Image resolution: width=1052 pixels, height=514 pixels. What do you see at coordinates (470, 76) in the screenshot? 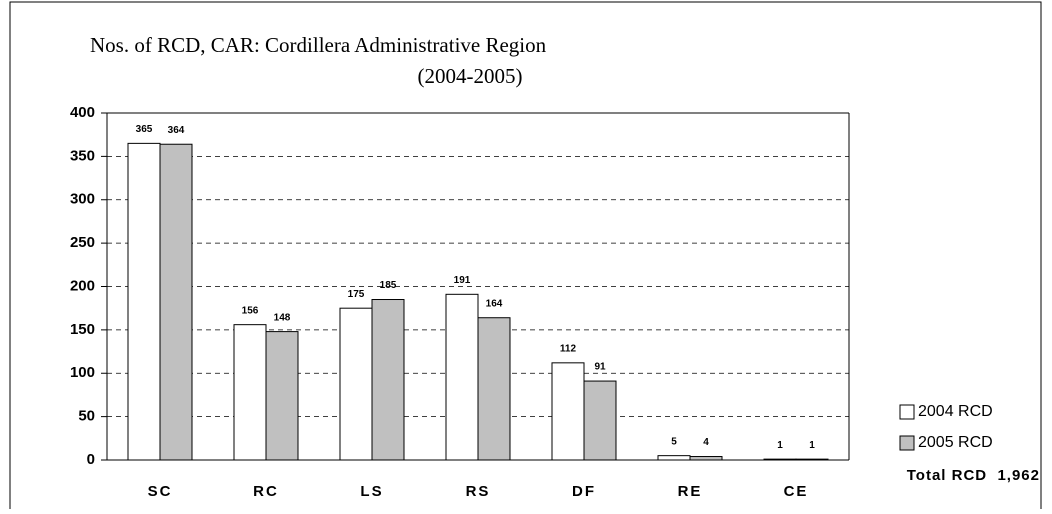
I see `chart-subtitle: (2004-2005)` at bounding box center [470, 76].